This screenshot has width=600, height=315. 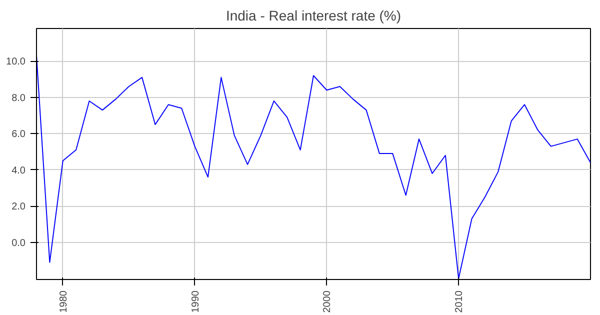 What do you see at coordinates (328, 301) in the screenshot?
I see `x-tick-label: 2000` at bounding box center [328, 301].